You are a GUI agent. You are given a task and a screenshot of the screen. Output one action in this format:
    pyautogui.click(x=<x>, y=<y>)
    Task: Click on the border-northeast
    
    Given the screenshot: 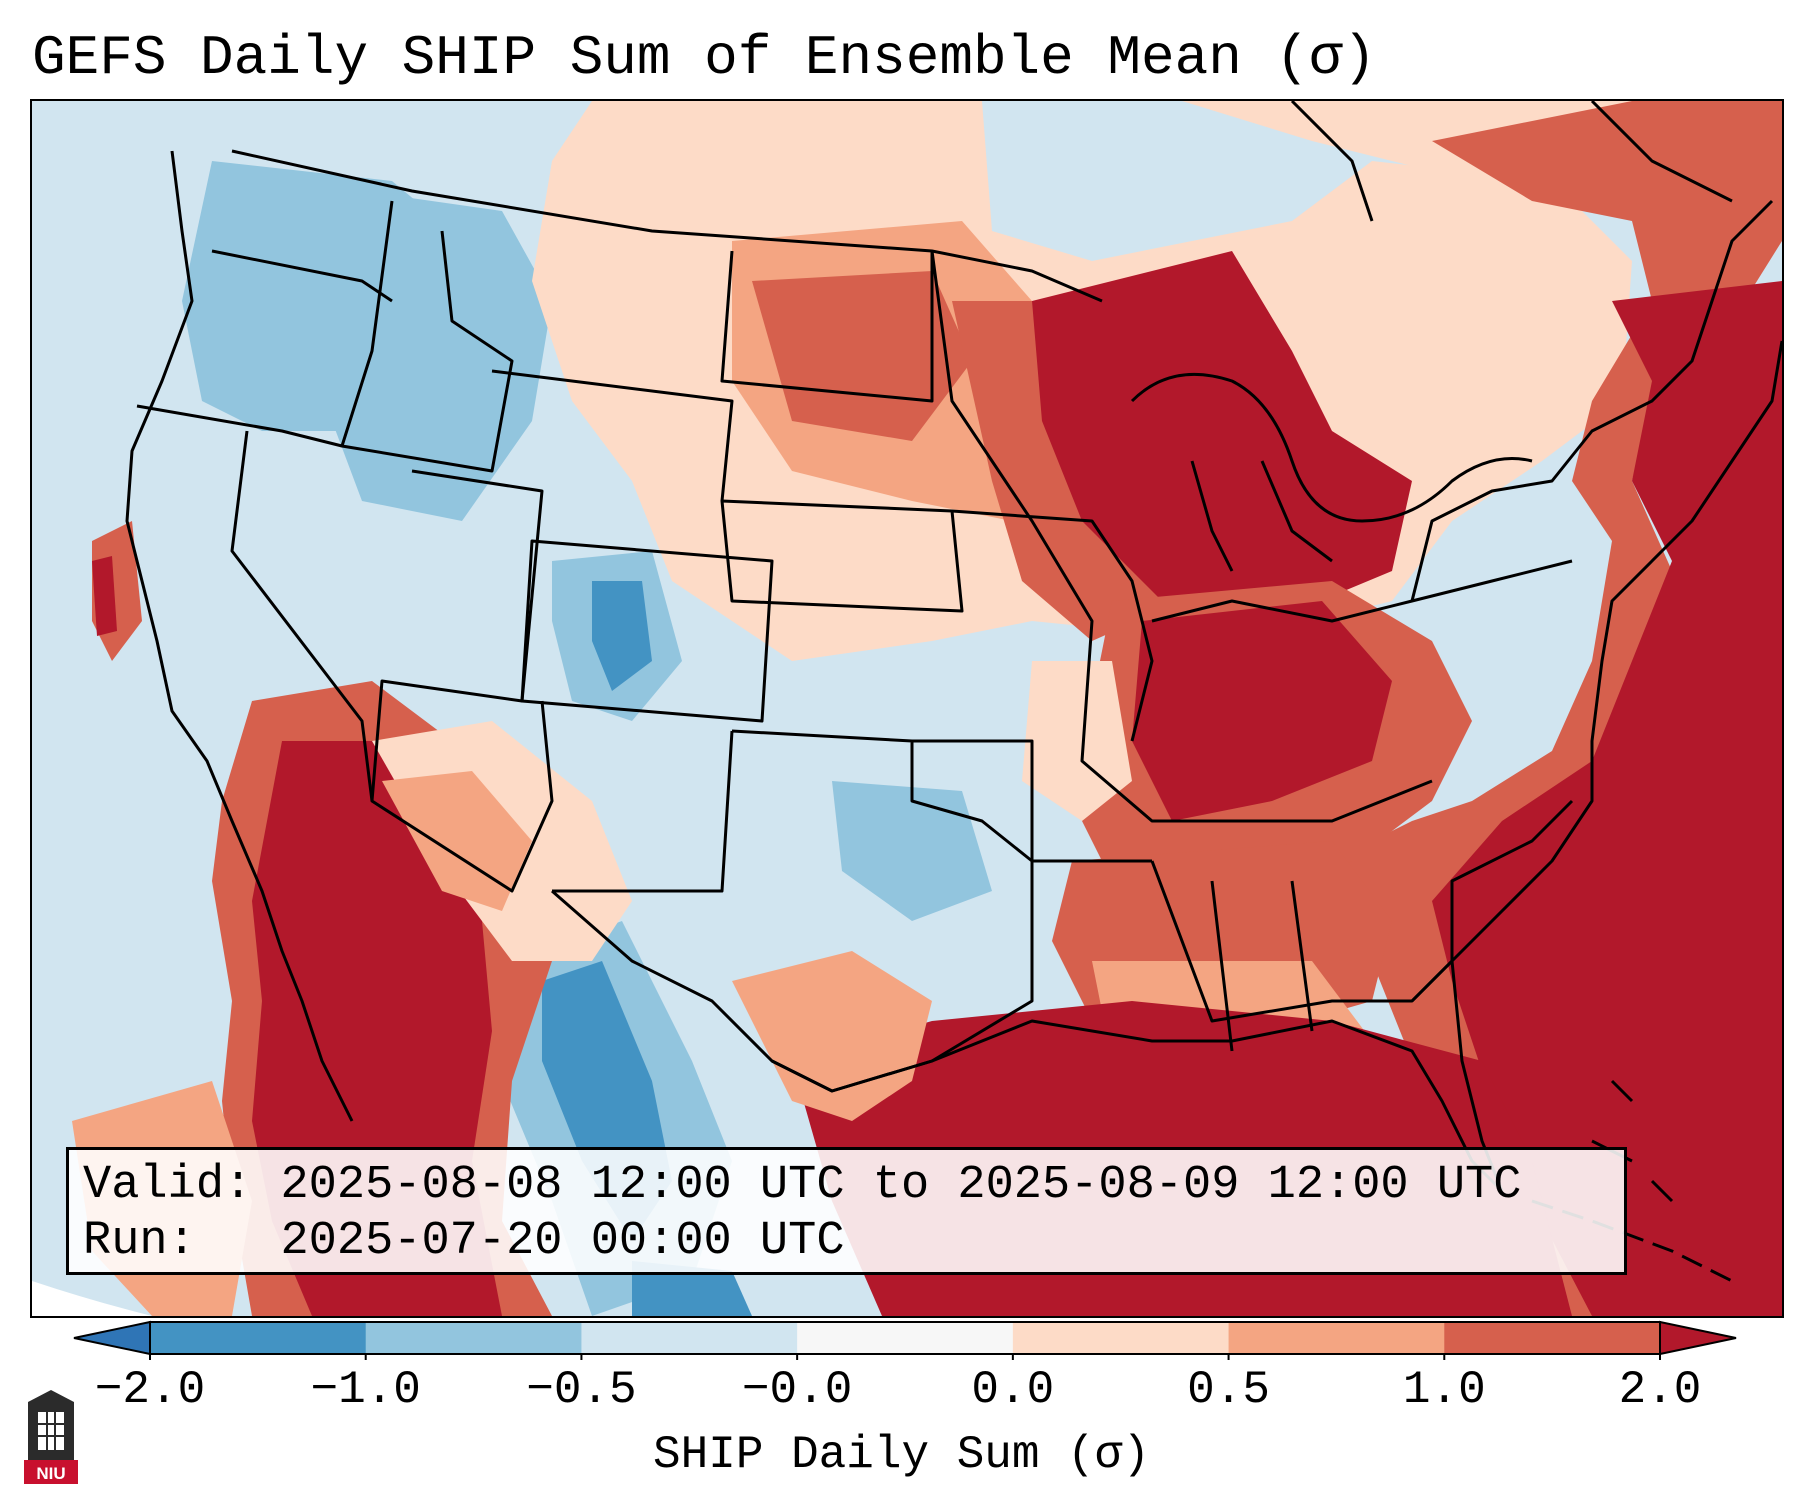 What is the action you would take?
    pyautogui.click(x=1592, y=400)
    